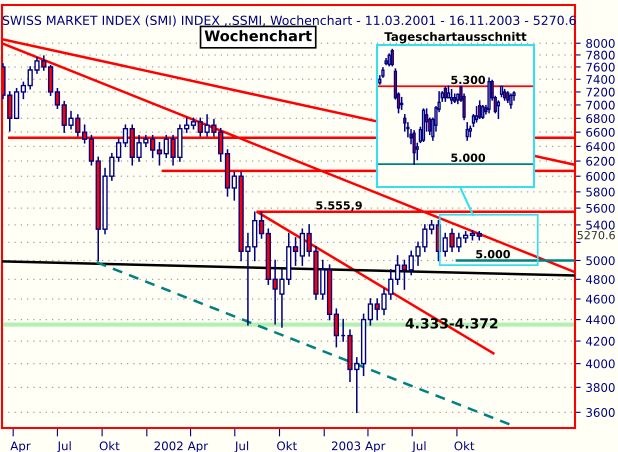 This screenshot has width=618, height=452. I want to click on y-tick-label: 6200, so click(600, 161).